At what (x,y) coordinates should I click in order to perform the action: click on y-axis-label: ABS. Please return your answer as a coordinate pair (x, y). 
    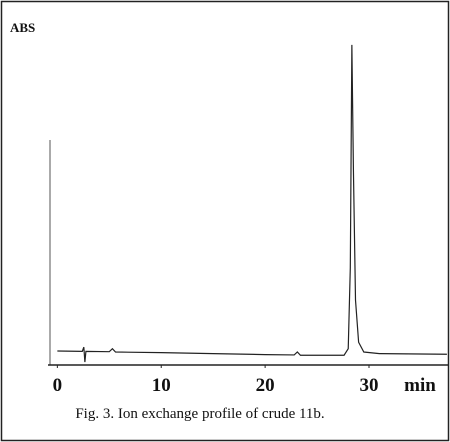
    Looking at the image, I should click on (22, 27).